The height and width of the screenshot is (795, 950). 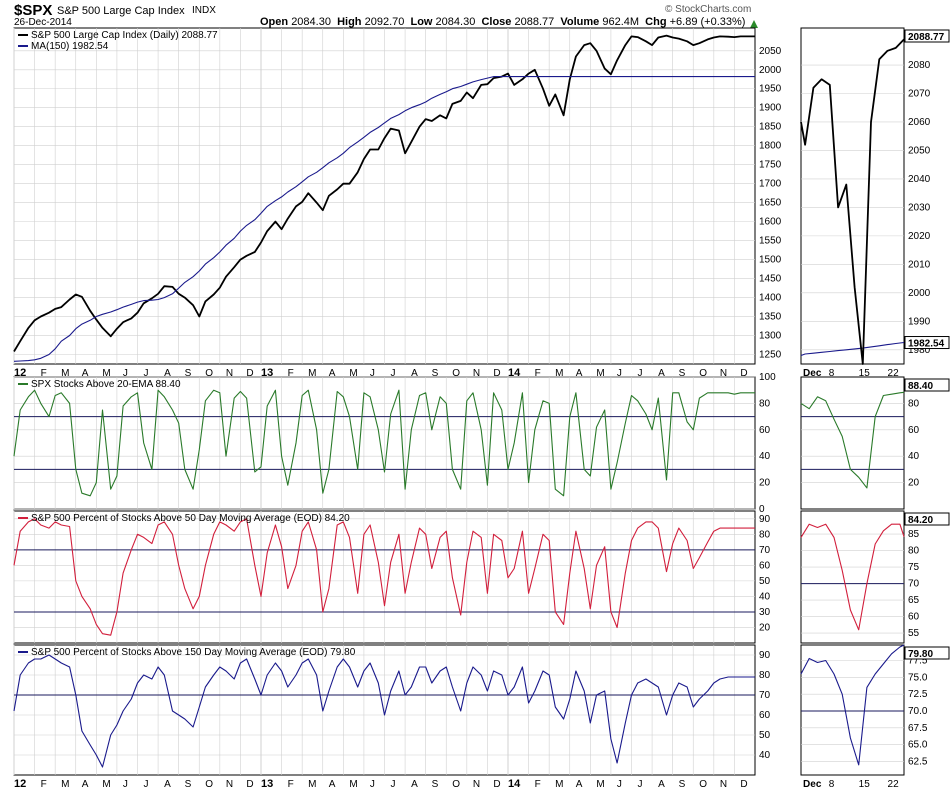 What do you see at coordinates (770, 165) in the screenshot?
I see `y-tick-label: 1750` at bounding box center [770, 165].